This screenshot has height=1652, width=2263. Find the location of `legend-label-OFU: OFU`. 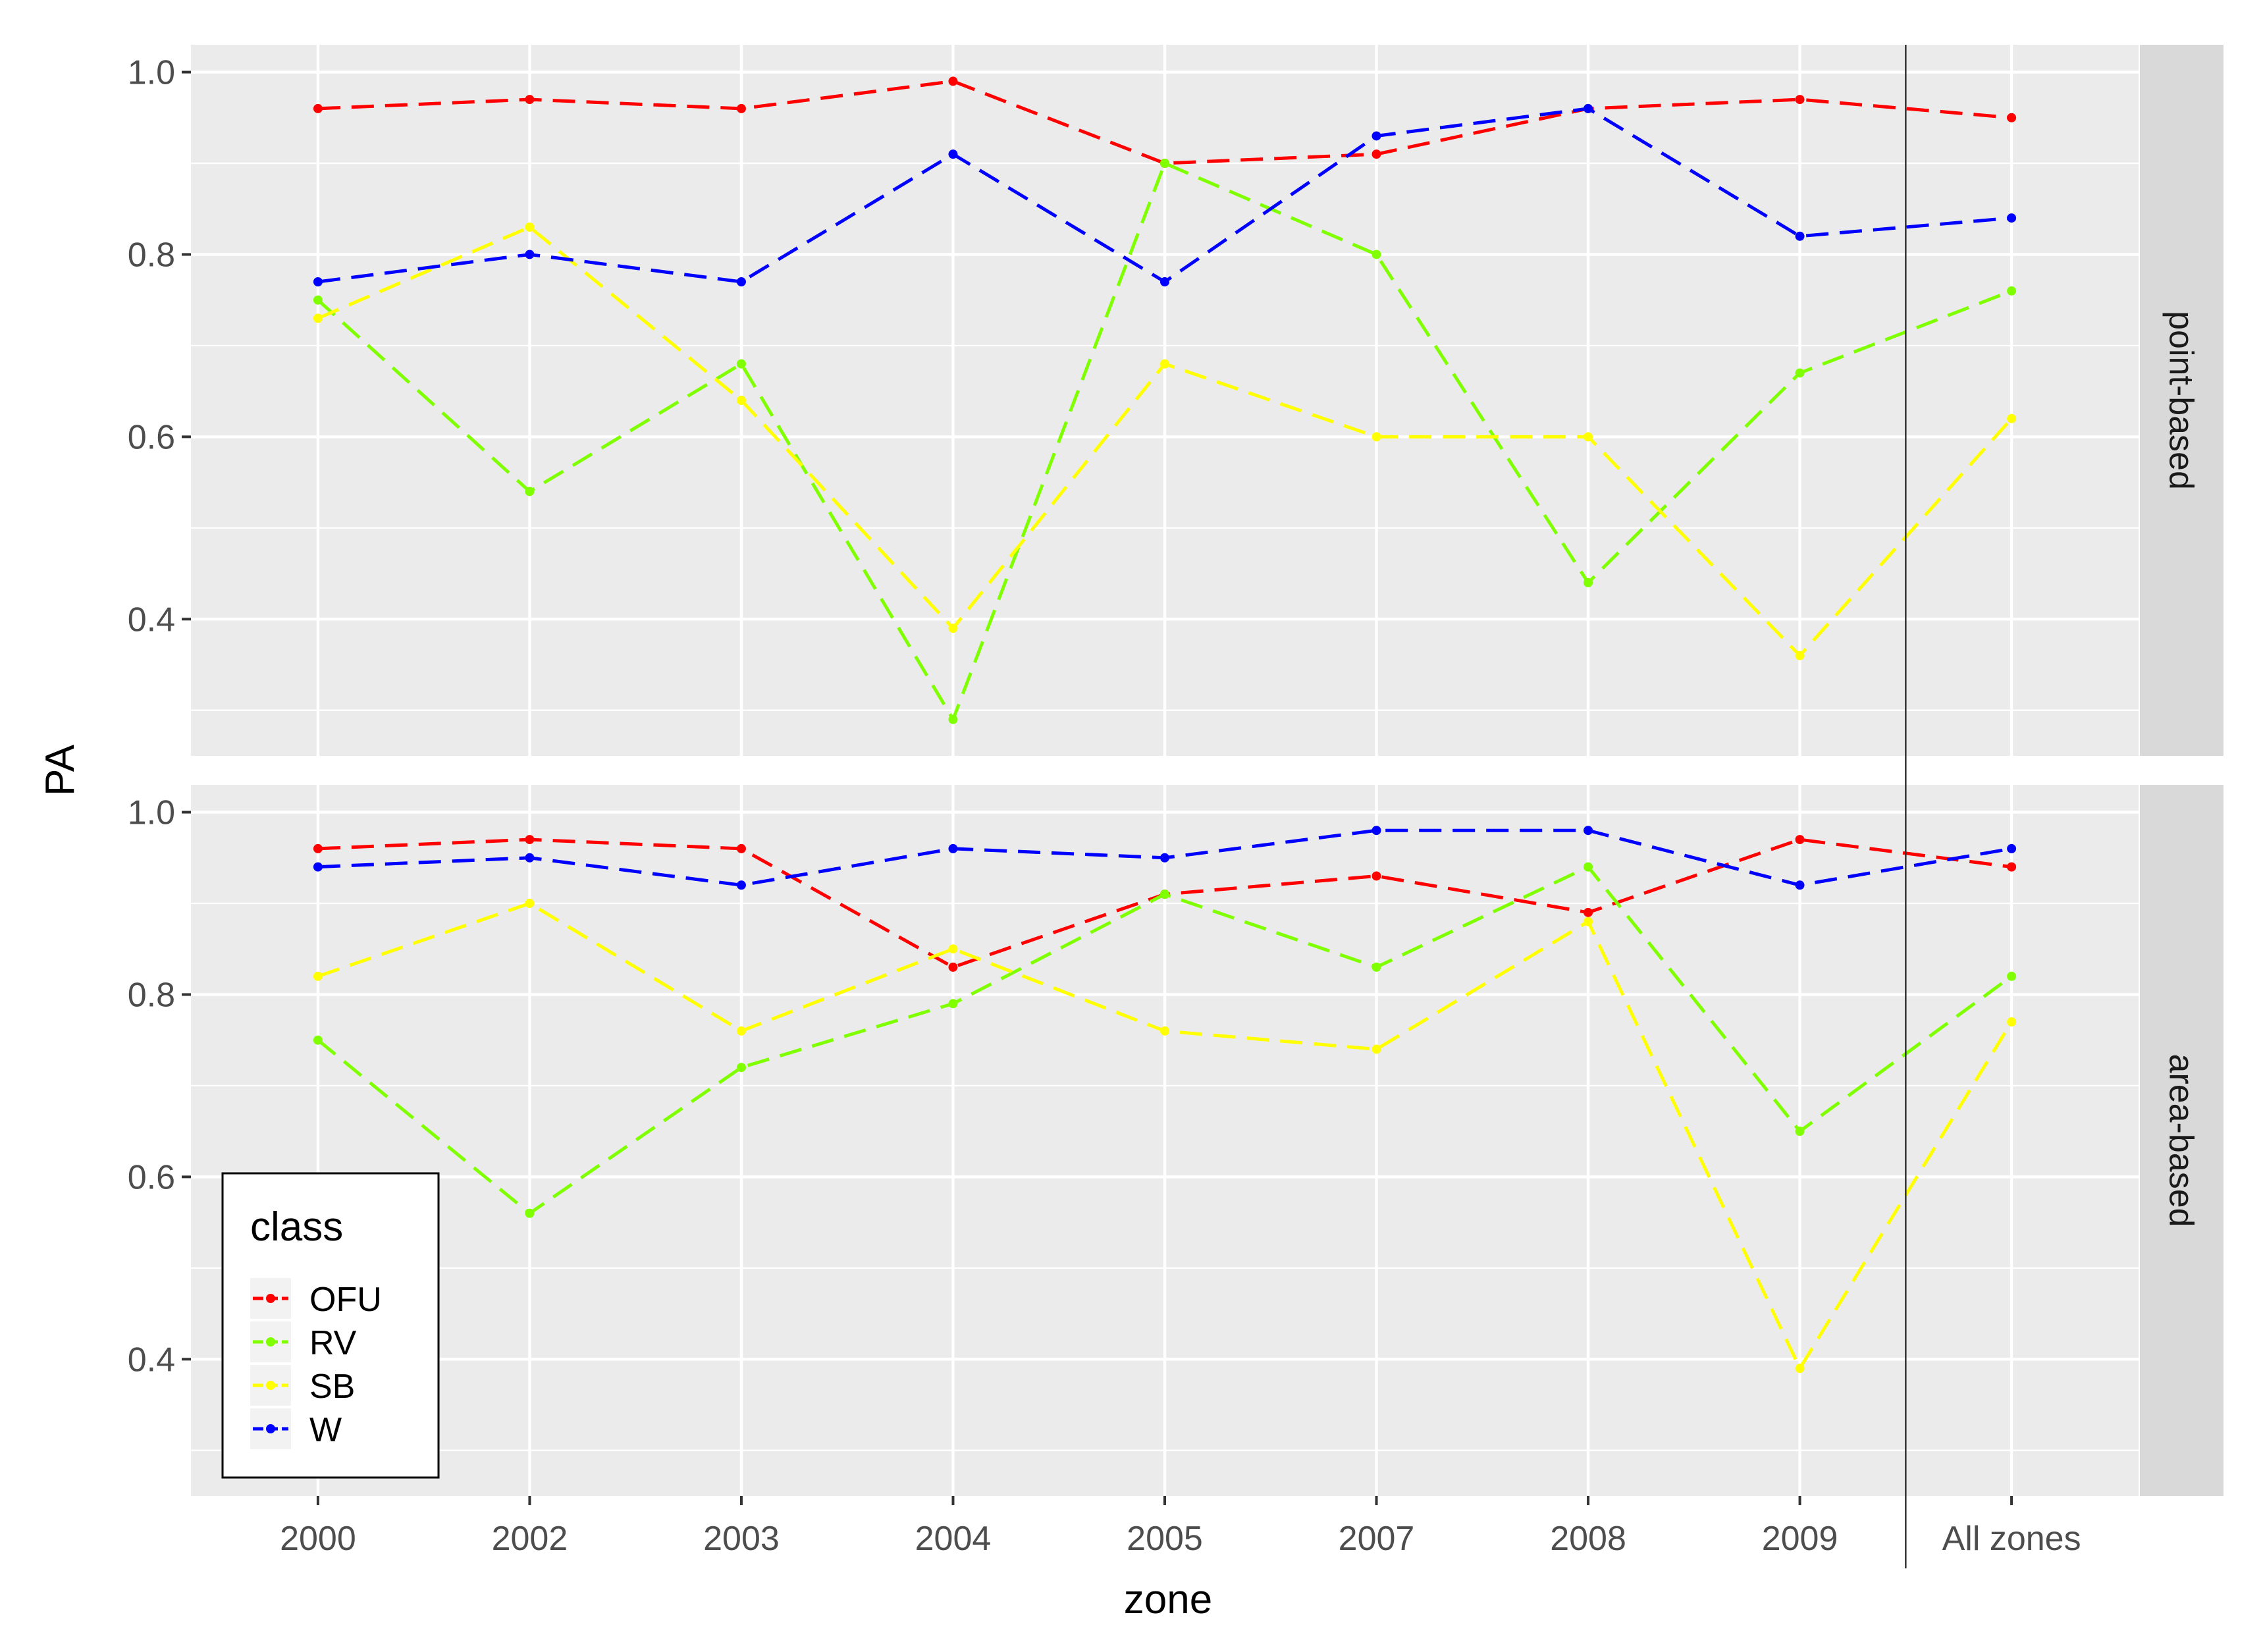

legend-label-OFU: OFU is located at coordinates (345, 1300).